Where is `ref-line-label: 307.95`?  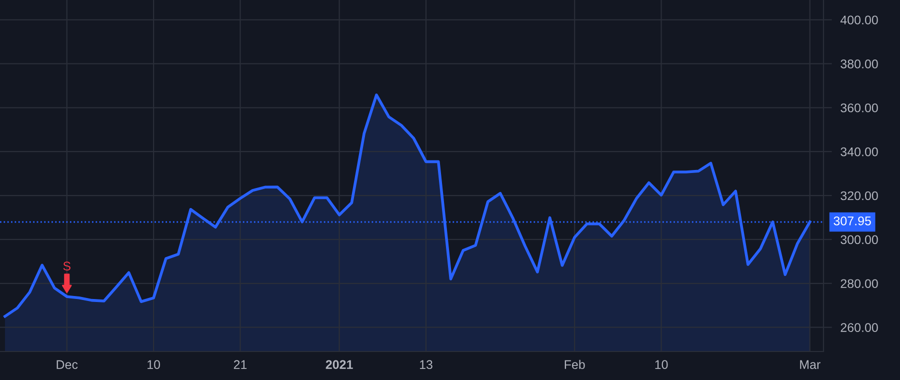 ref-line-label: 307.95 is located at coordinates (852, 221).